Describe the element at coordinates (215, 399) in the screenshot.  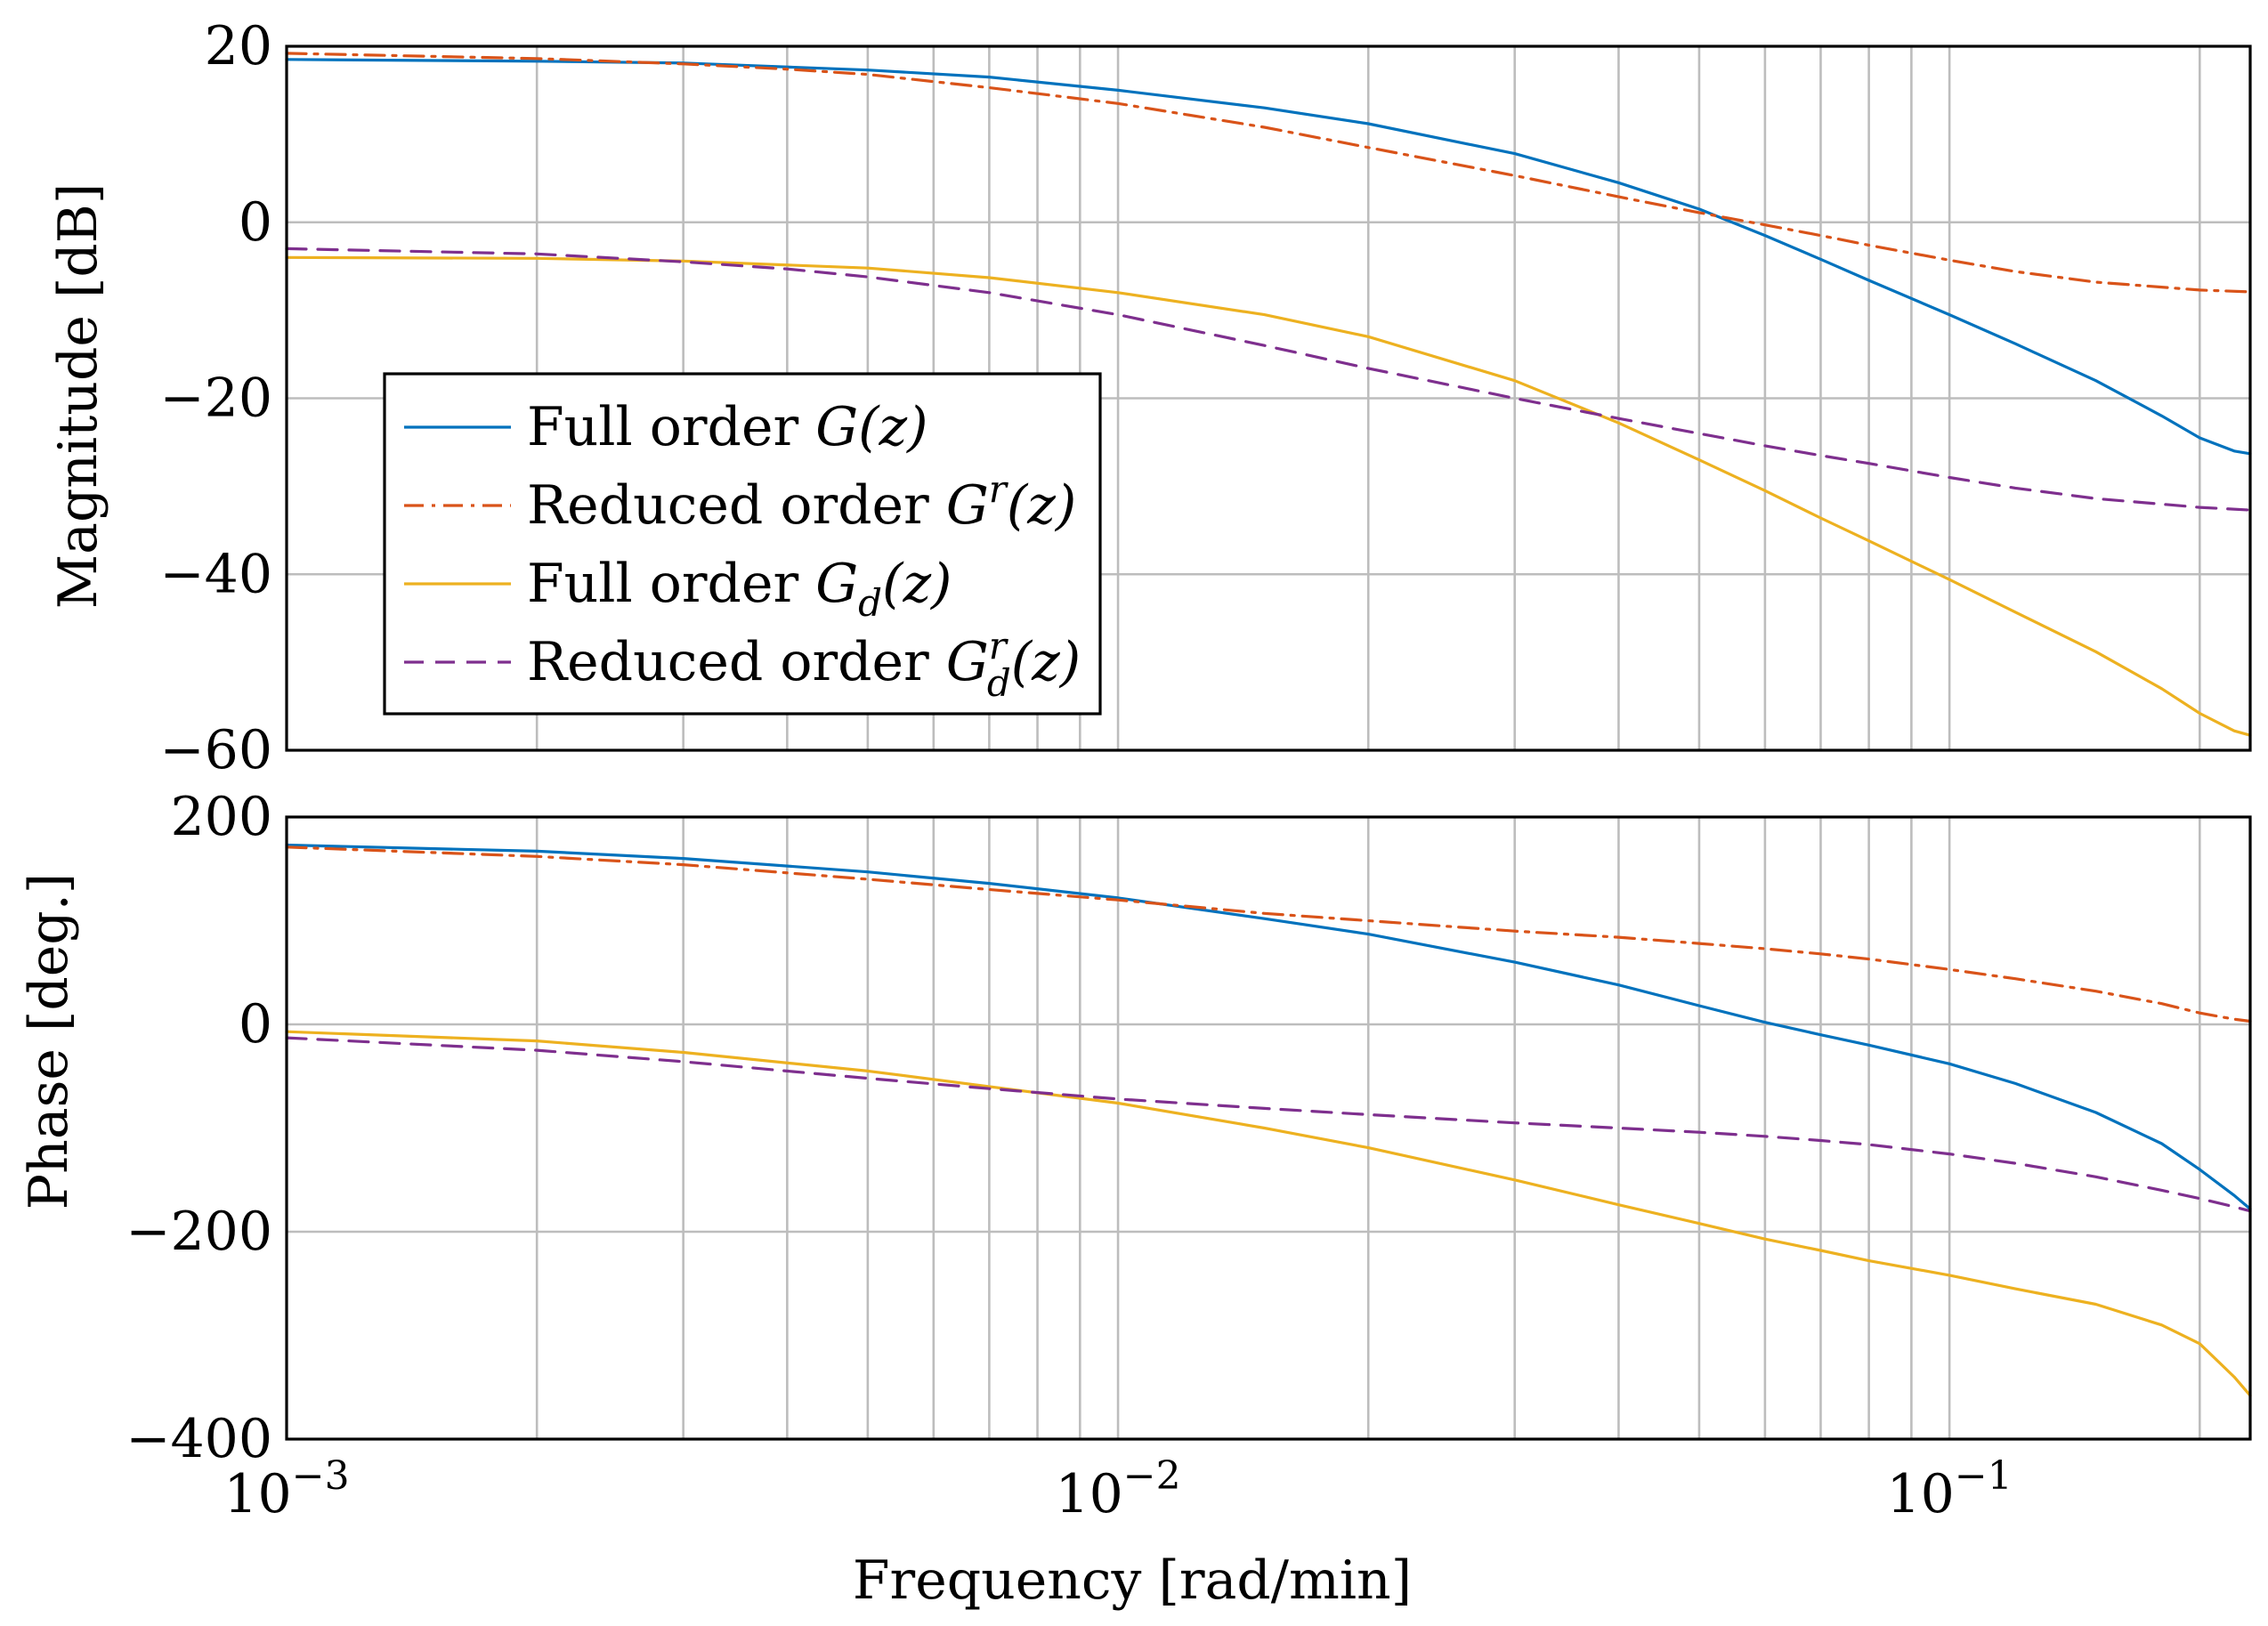
I see `magnitude-y-tick-label: −20` at that location.